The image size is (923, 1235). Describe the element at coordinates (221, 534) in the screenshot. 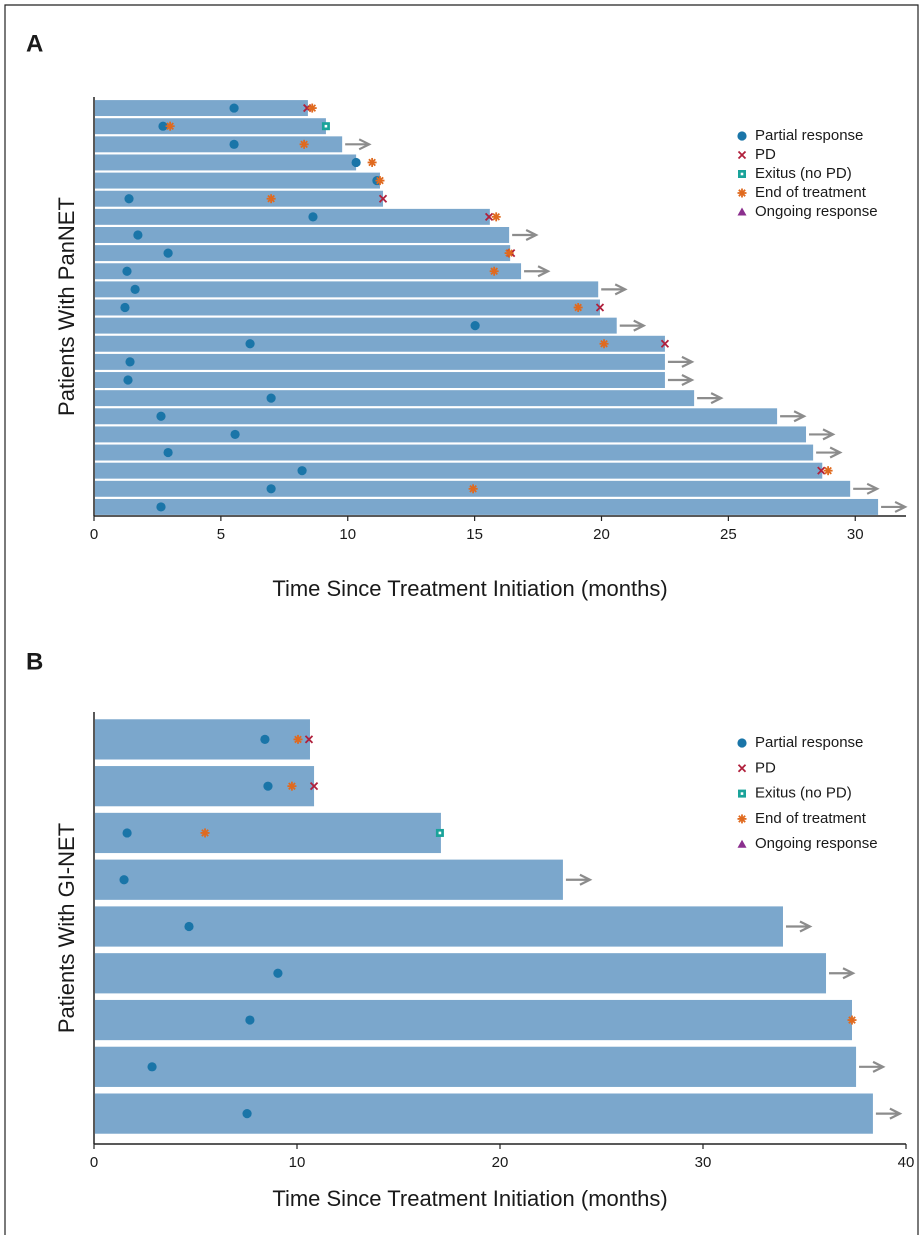

I see `x-tick-label: 5` at that location.